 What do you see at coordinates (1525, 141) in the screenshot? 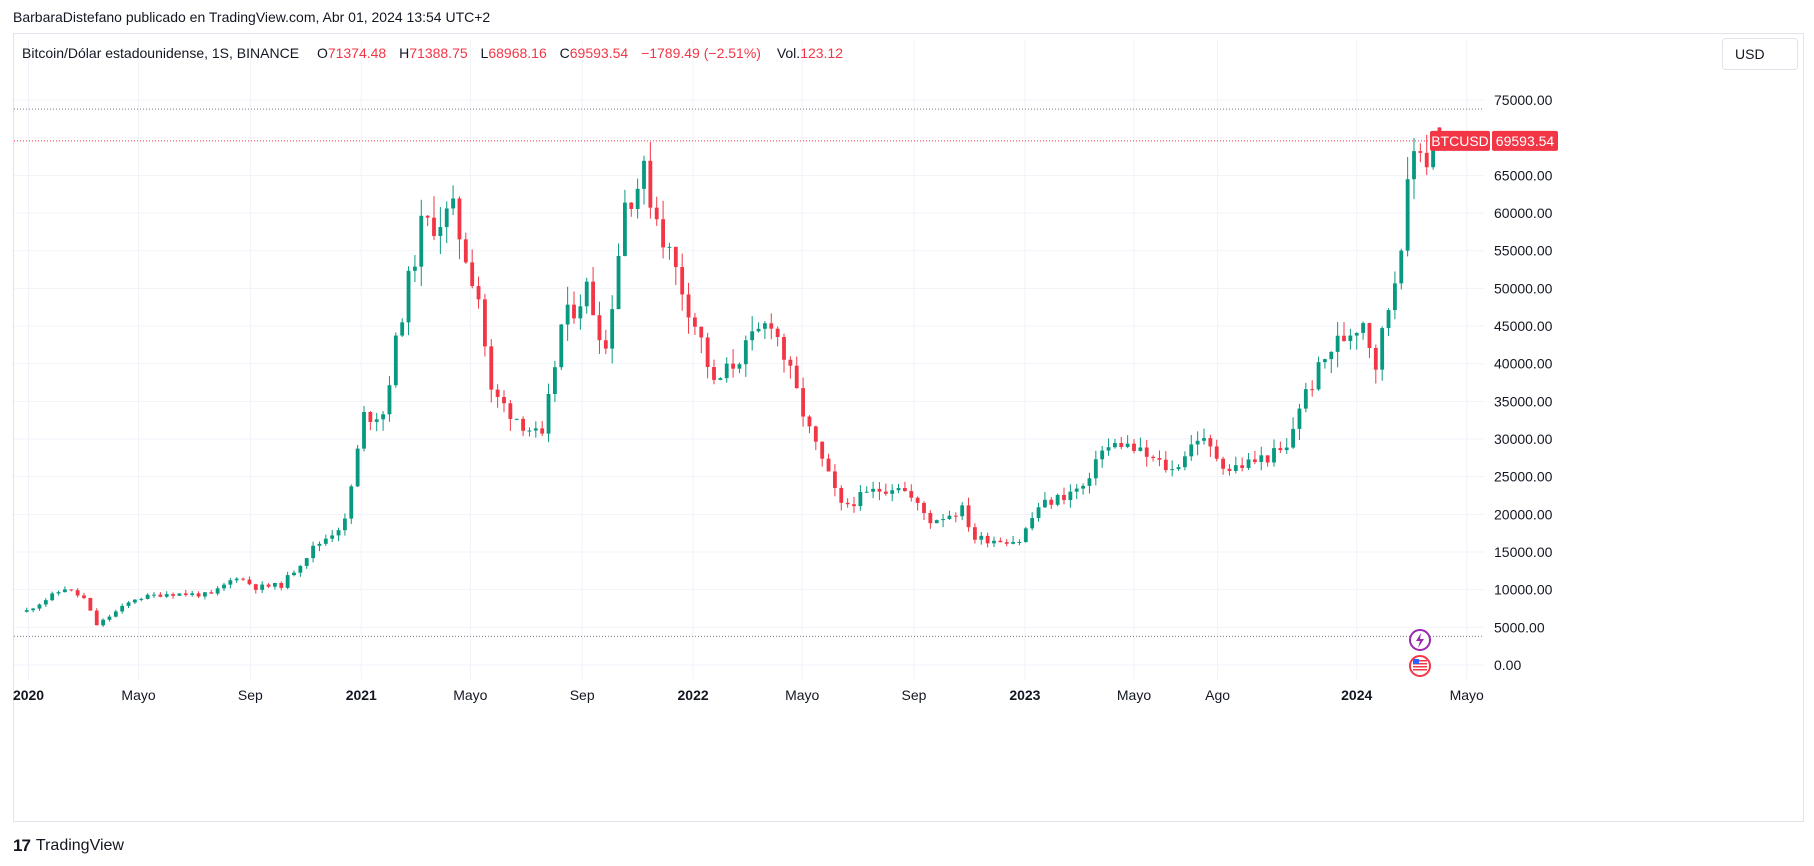
I see `price-tag-value: 69593.54` at bounding box center [1525, 141].